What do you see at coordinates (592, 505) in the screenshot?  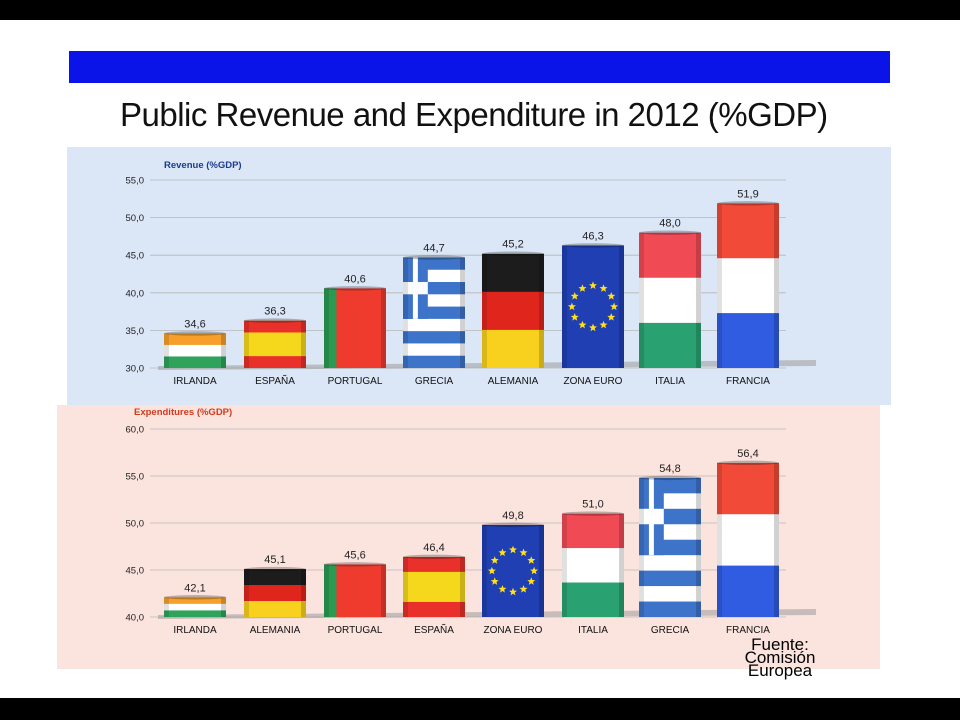 I see `data-label: 51,0` at bounding box center [592, 505].